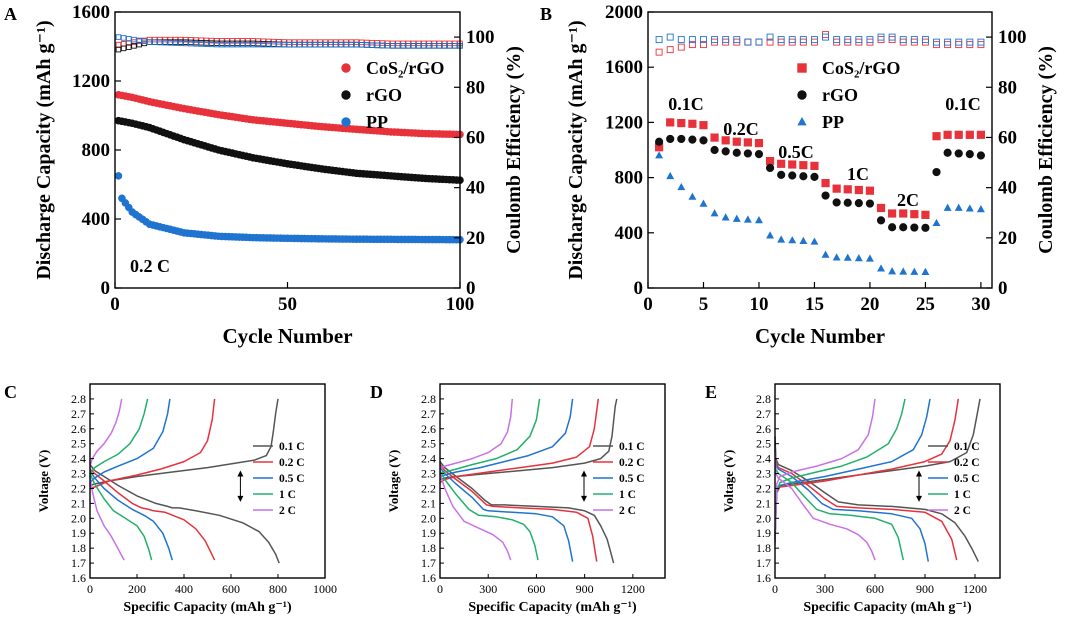 This screenshot has width=1065, height=625. What do you see at coordinates (428, 548) in the screenshot?
I see `y-tick-label: 1.8` at bounding box center [428, 548].